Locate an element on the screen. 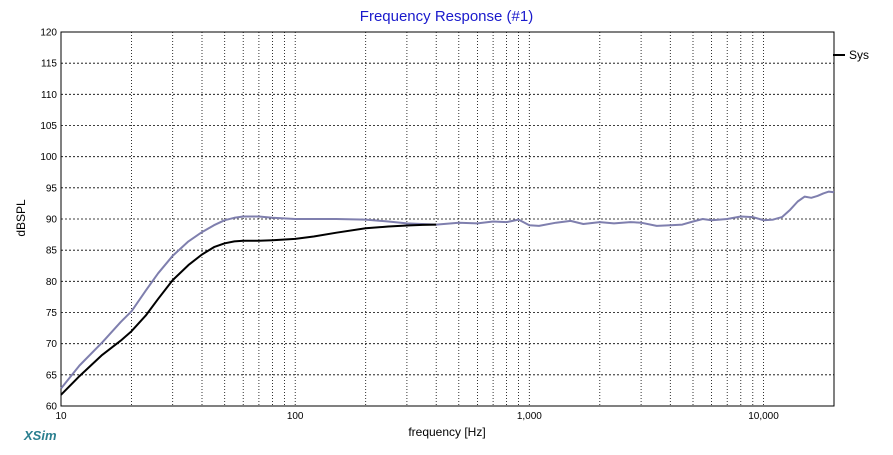 This screenshot has width=893, height=455. y-tick-label: 80 is located at coordinates (52, 282).